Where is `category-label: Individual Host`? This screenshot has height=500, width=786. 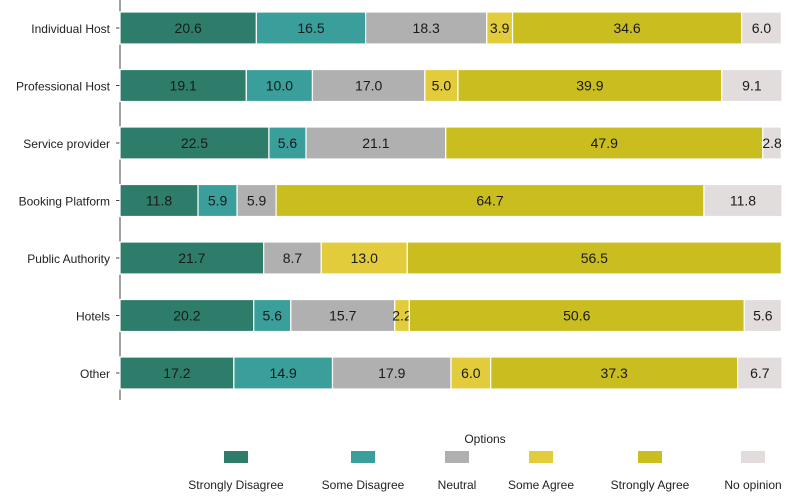 category-label: Individual Host is located at coordinates (70, 29).